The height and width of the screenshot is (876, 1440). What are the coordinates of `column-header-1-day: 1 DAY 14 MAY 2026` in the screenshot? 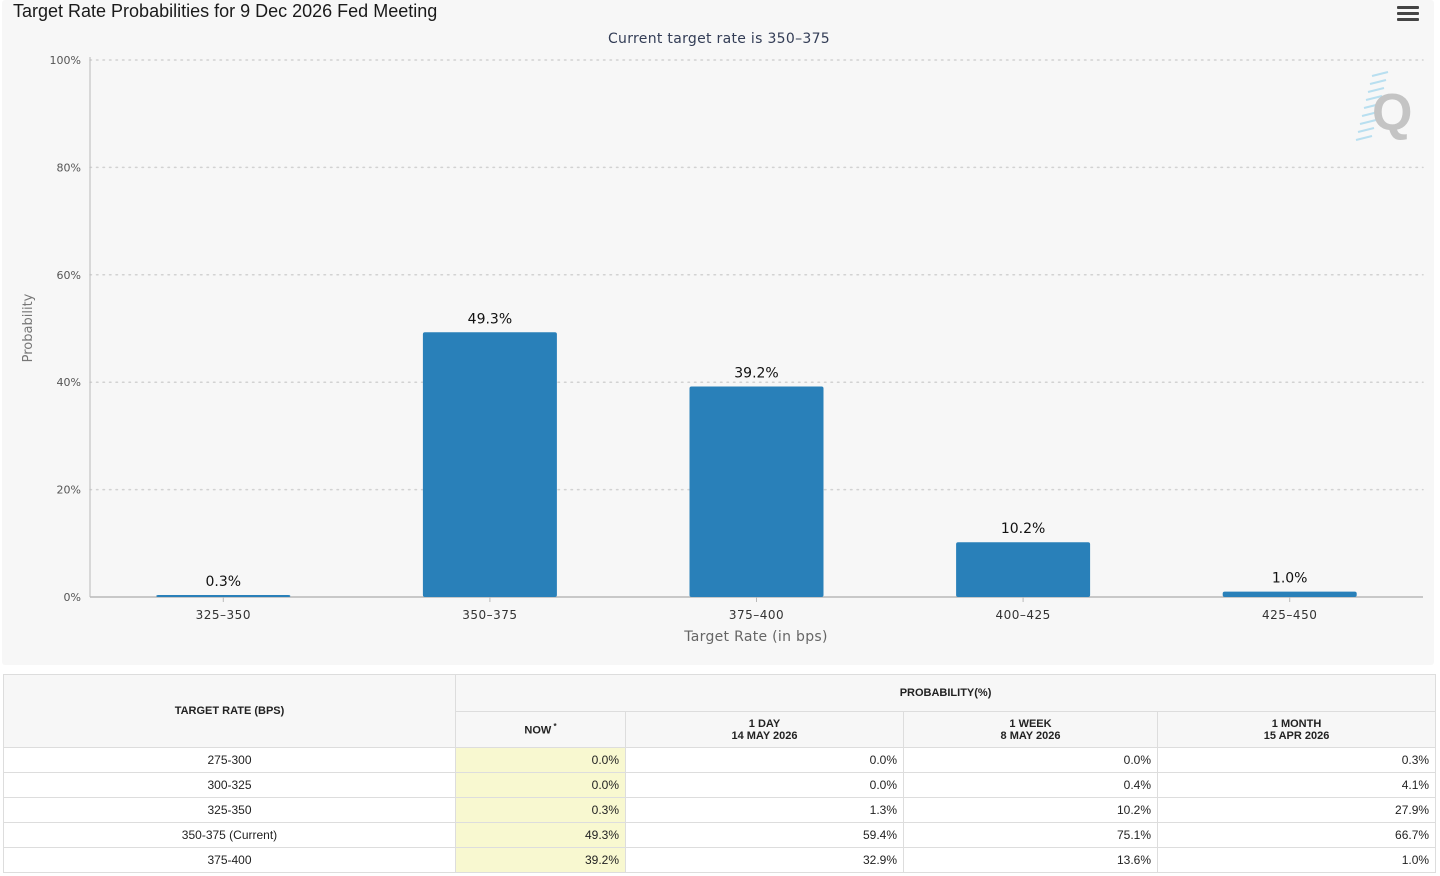 It's located at (764, 729).